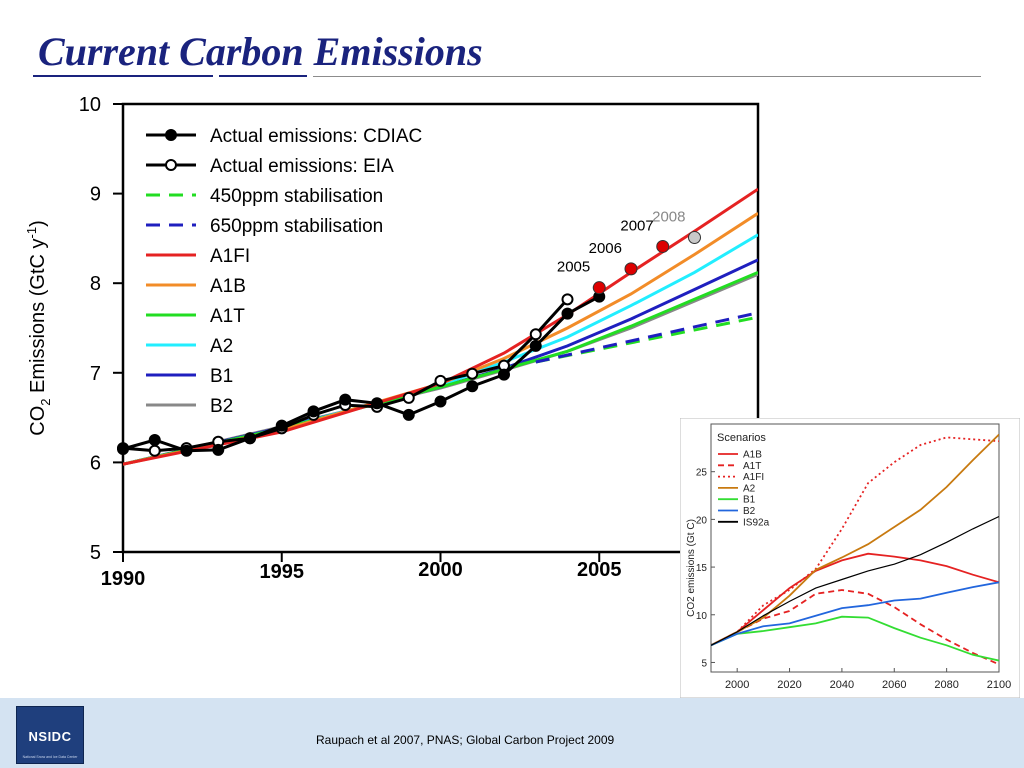 The width and height of the screenshot is (1024, 768). Describe the element at coordinates (95, 284) in the screenshot. I see `y-tick-label: 8` at that location.